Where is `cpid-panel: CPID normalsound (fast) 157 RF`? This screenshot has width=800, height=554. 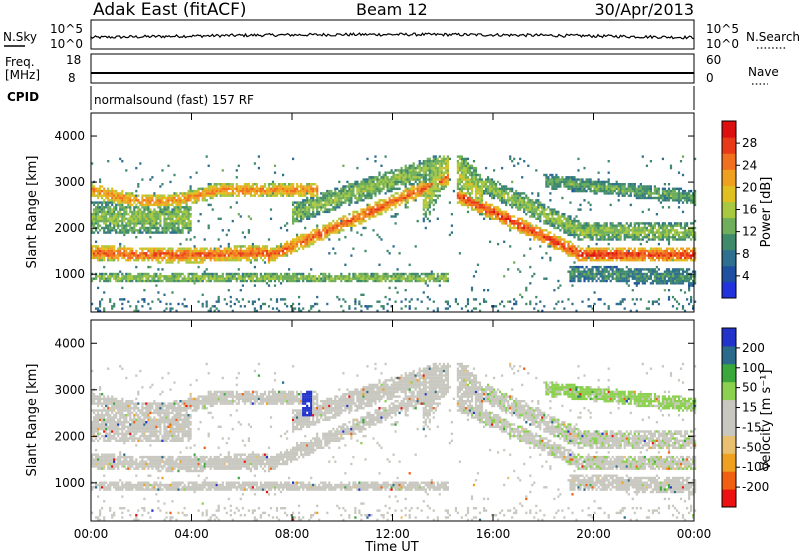
cpid-panel: CPID normalsound (fast) 157 RF is located at coordinates (351, 98).